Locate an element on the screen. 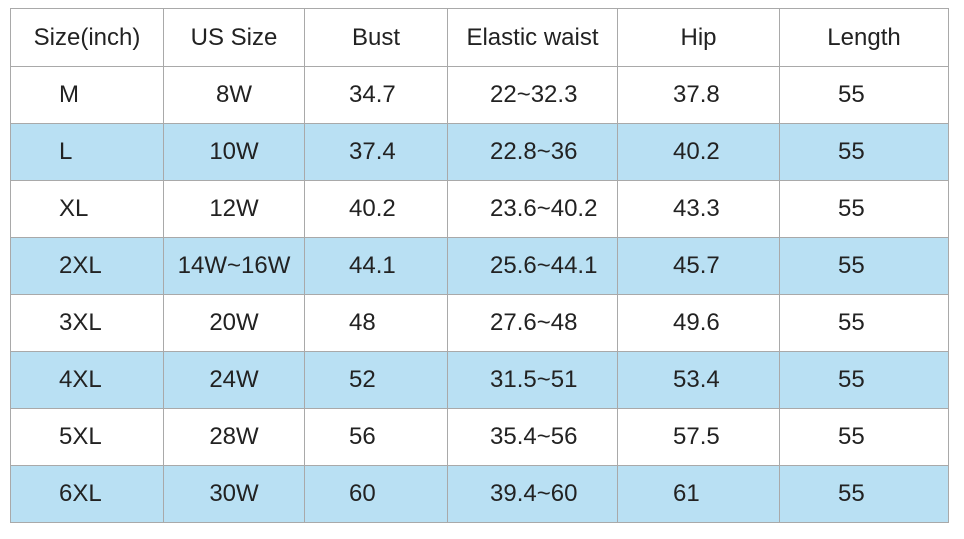 Image resolution: width=964 pixels, height=539 pixels. data-row: 5XL 28W 56 35.4~56 57.5 55 is located at coordinates (479, 437).